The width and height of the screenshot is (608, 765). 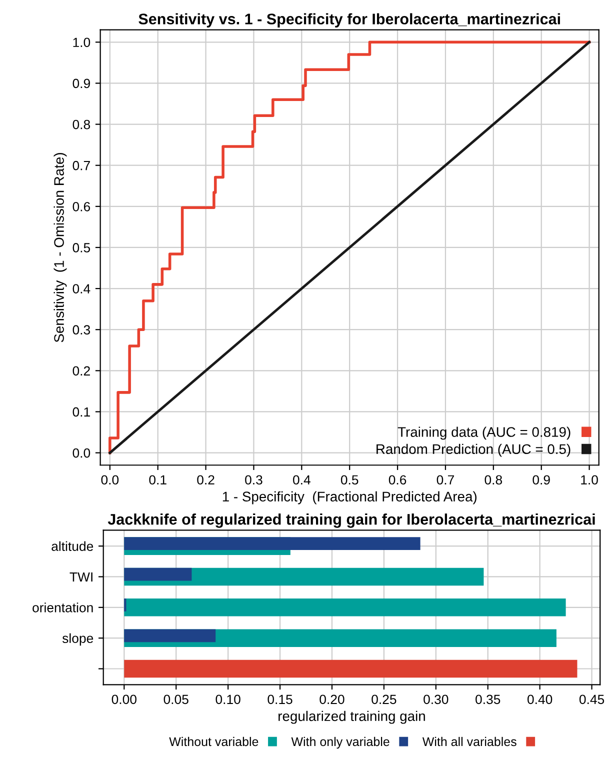 What do you see at coordinates (493, 480) in the screenshot?
I see `x-tick-label: 0.8` at bounding box center [493, 480].